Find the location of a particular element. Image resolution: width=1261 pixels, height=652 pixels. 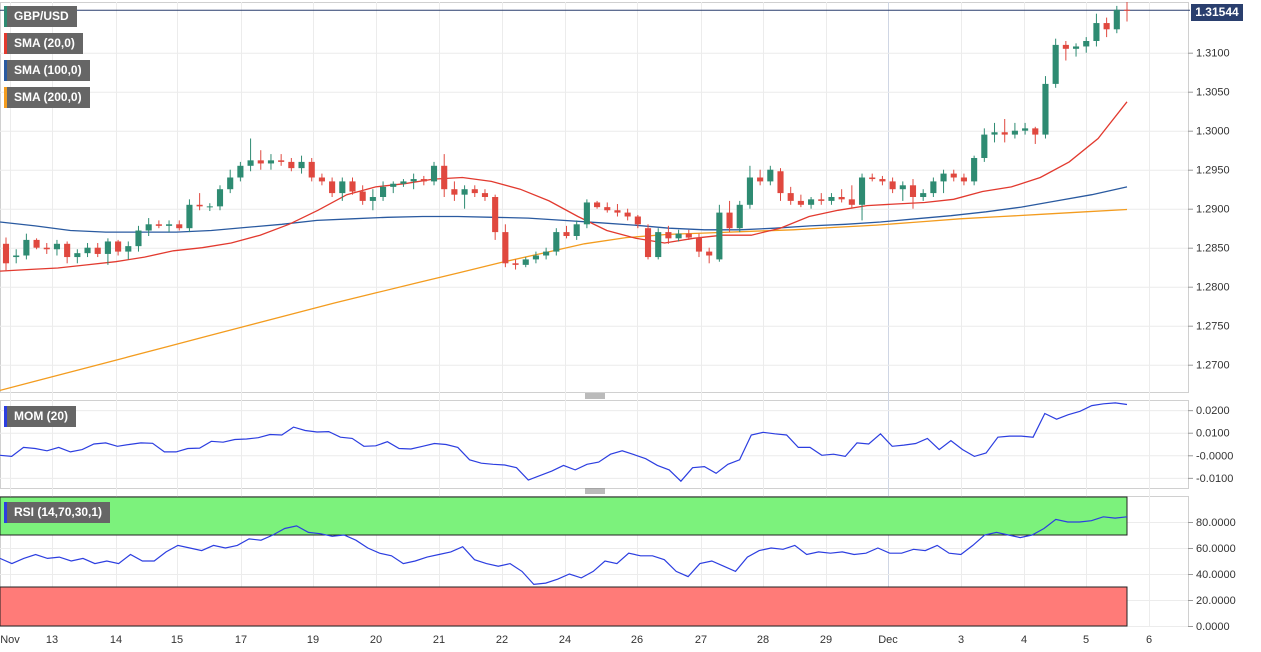

legend-sma20: SMA (20,0) is located at coordinates (43, 43).